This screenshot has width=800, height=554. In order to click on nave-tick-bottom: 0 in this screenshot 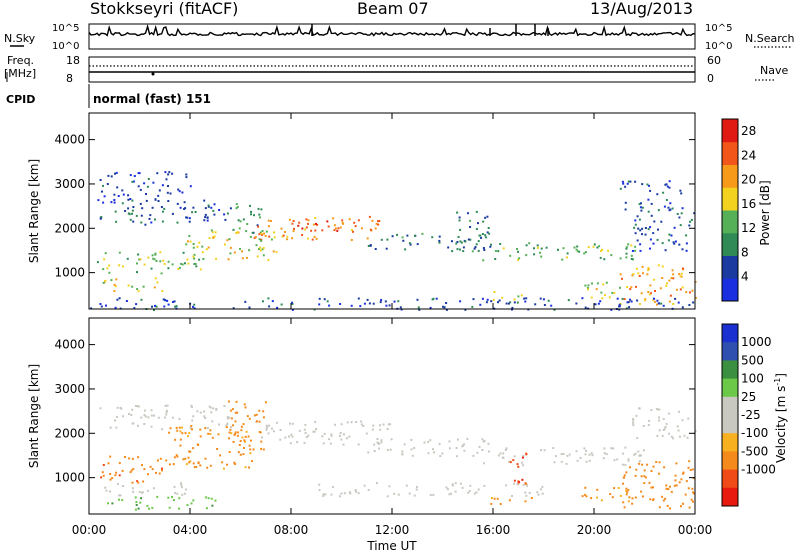, I will do `click(710, 78)`.